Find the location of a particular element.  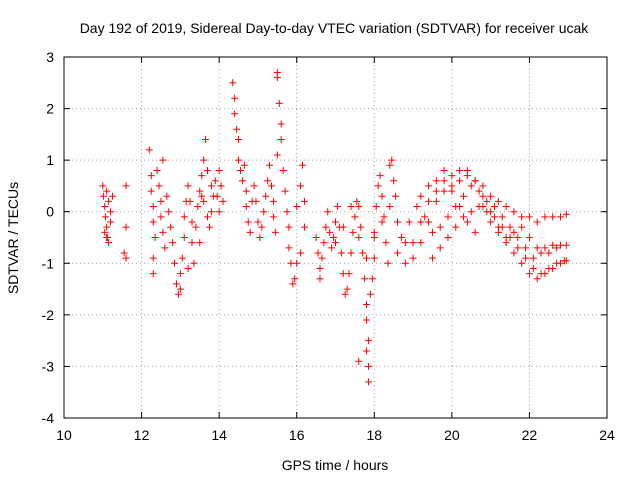

y-axis-label: SDTVAR / TECUs is located at coordinates (13, 238).